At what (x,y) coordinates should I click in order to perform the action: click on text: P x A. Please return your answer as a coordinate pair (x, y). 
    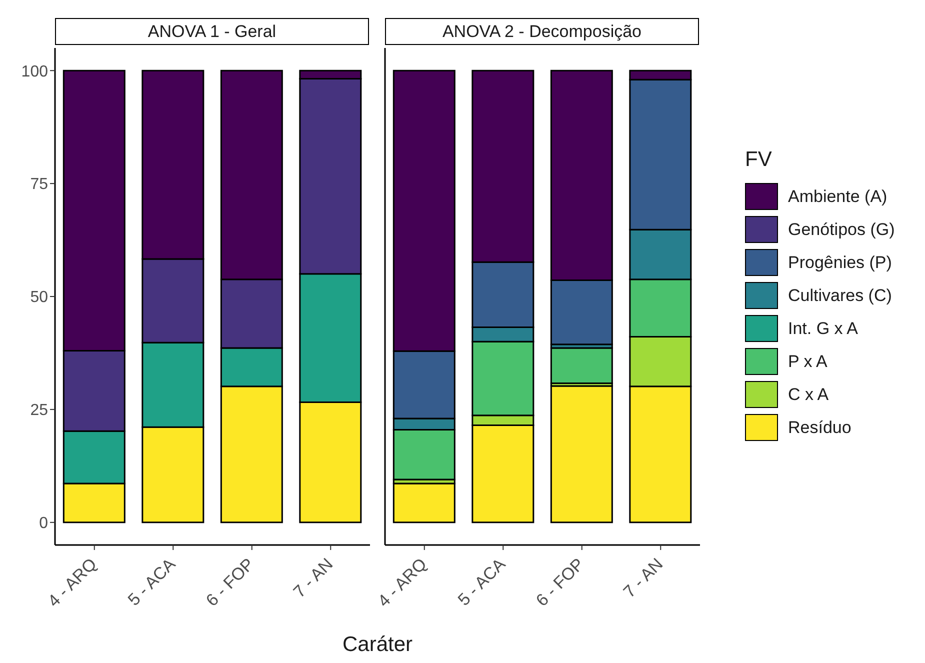
    Looking at the image, I should click on (808, 362).